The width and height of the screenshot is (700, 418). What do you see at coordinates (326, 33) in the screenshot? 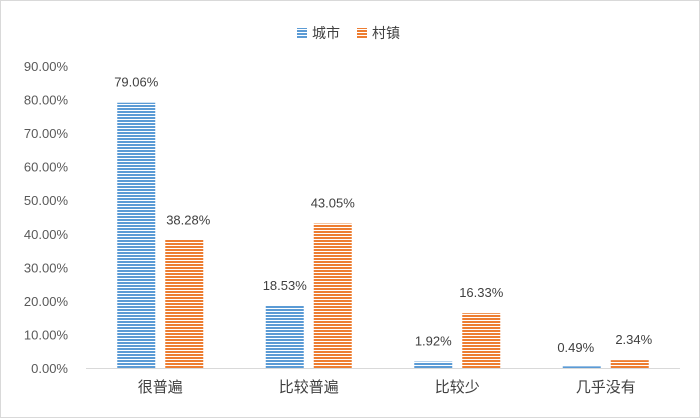
I see `legend-label-city: 城市` at bounding box center [326, 33].